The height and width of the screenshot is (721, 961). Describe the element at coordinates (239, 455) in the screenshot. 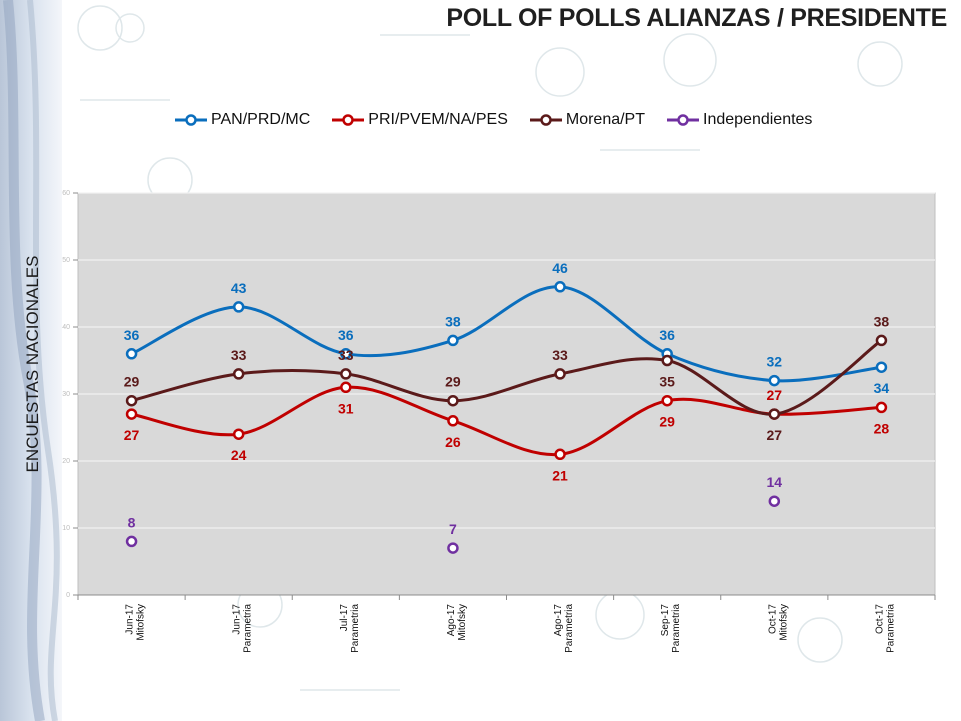

I see `data-label: 24` at that location.